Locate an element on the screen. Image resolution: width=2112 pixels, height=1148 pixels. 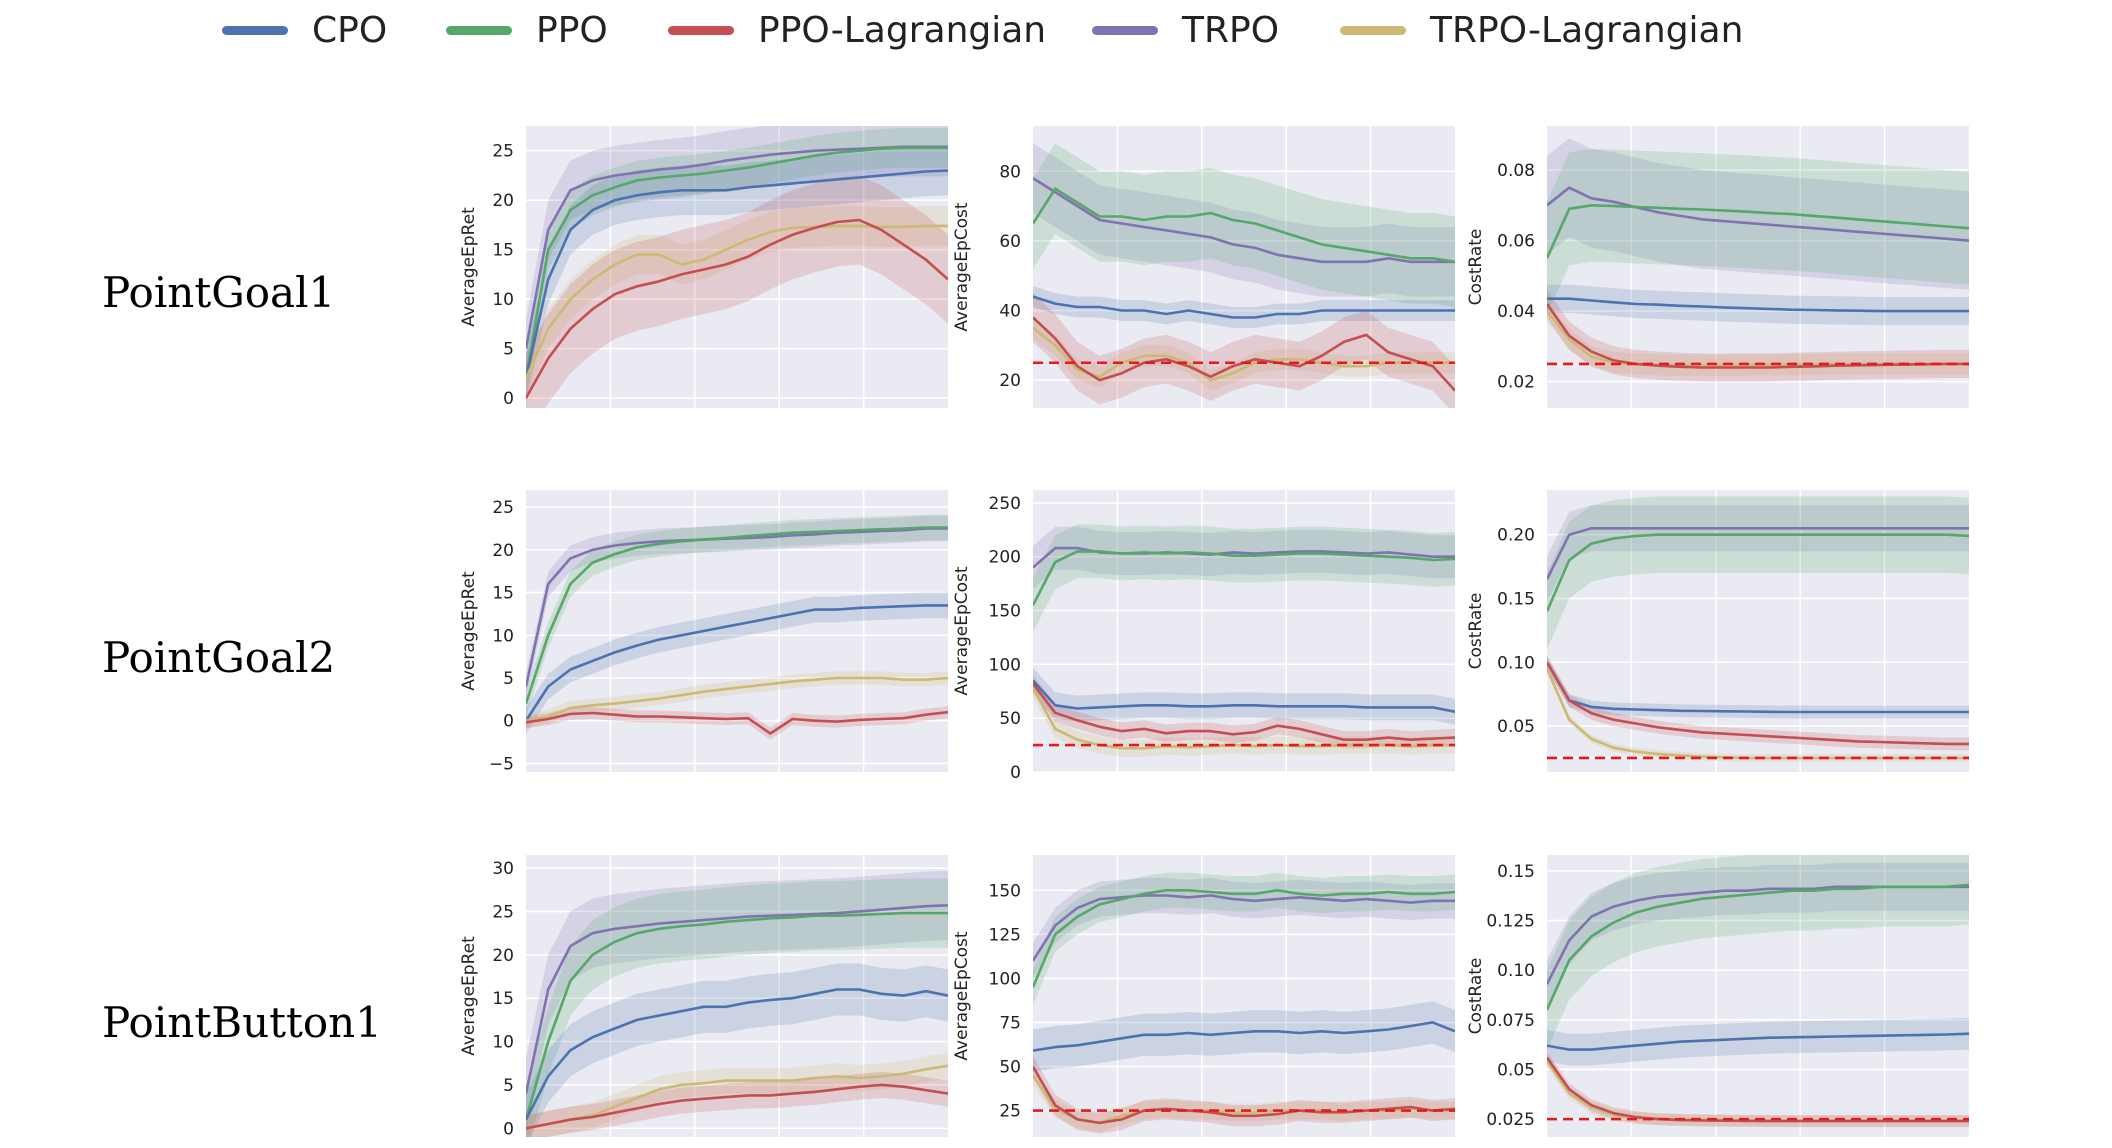
y-tick-label: 125 is located at coordinates (1005, 935).